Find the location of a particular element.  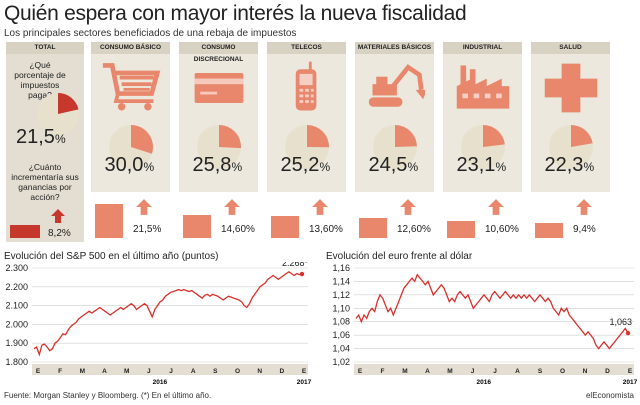

credit-card-icon is located at coordinates (218, 87).